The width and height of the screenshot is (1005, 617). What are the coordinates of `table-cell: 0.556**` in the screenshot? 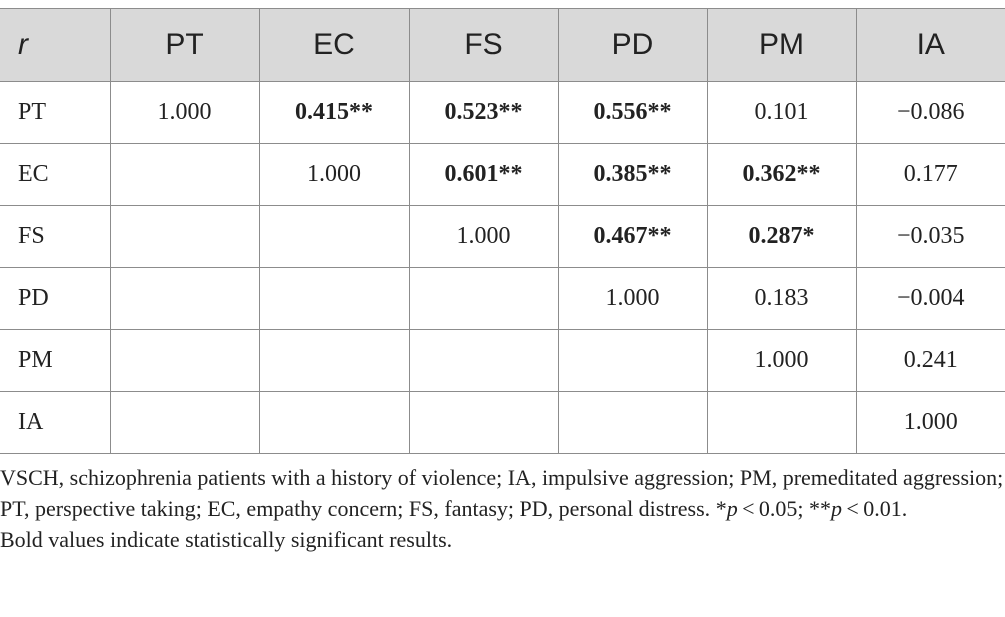 It's located at (632, 112).